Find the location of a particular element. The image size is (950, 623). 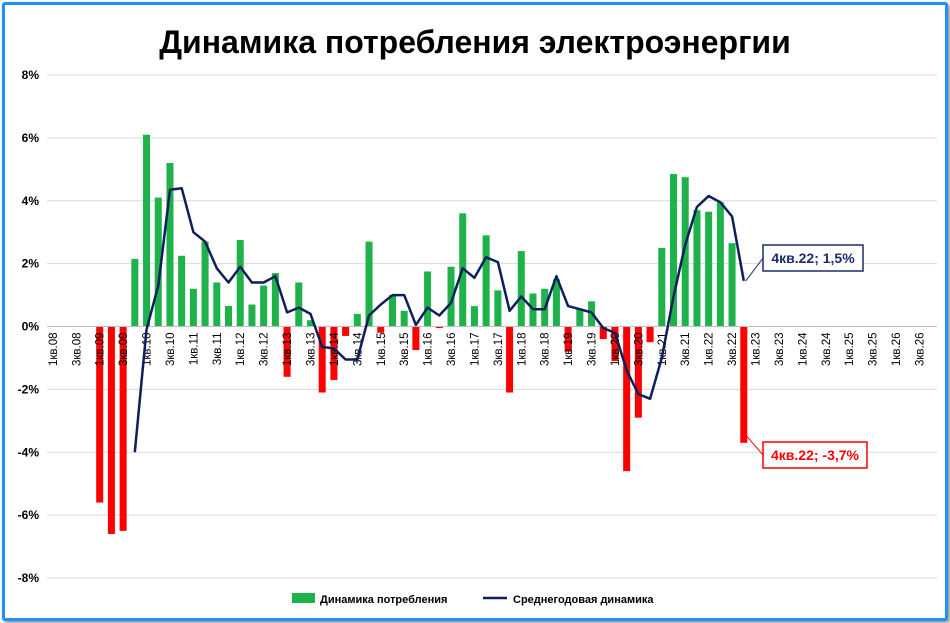

x-tick-label: 3кв.16 is located at coordinates (452, 350).